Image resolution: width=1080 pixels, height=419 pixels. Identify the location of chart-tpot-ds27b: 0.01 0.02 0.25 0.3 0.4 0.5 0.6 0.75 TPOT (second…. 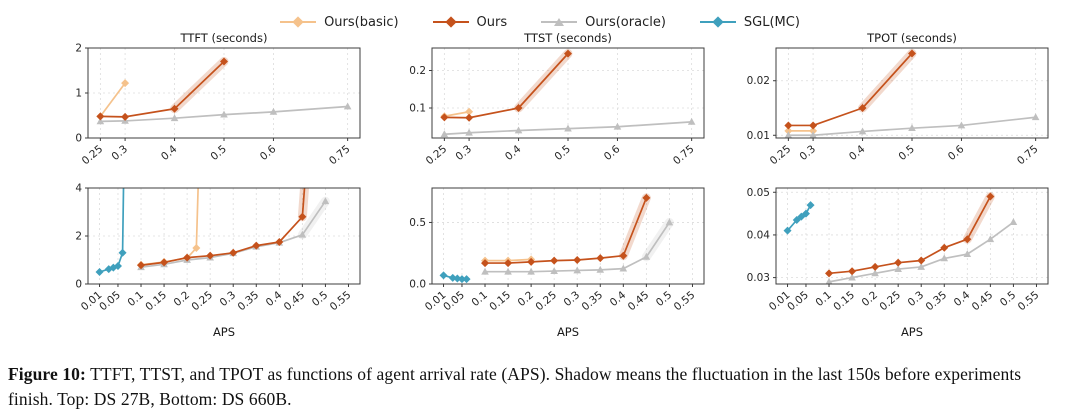
(898, 99).